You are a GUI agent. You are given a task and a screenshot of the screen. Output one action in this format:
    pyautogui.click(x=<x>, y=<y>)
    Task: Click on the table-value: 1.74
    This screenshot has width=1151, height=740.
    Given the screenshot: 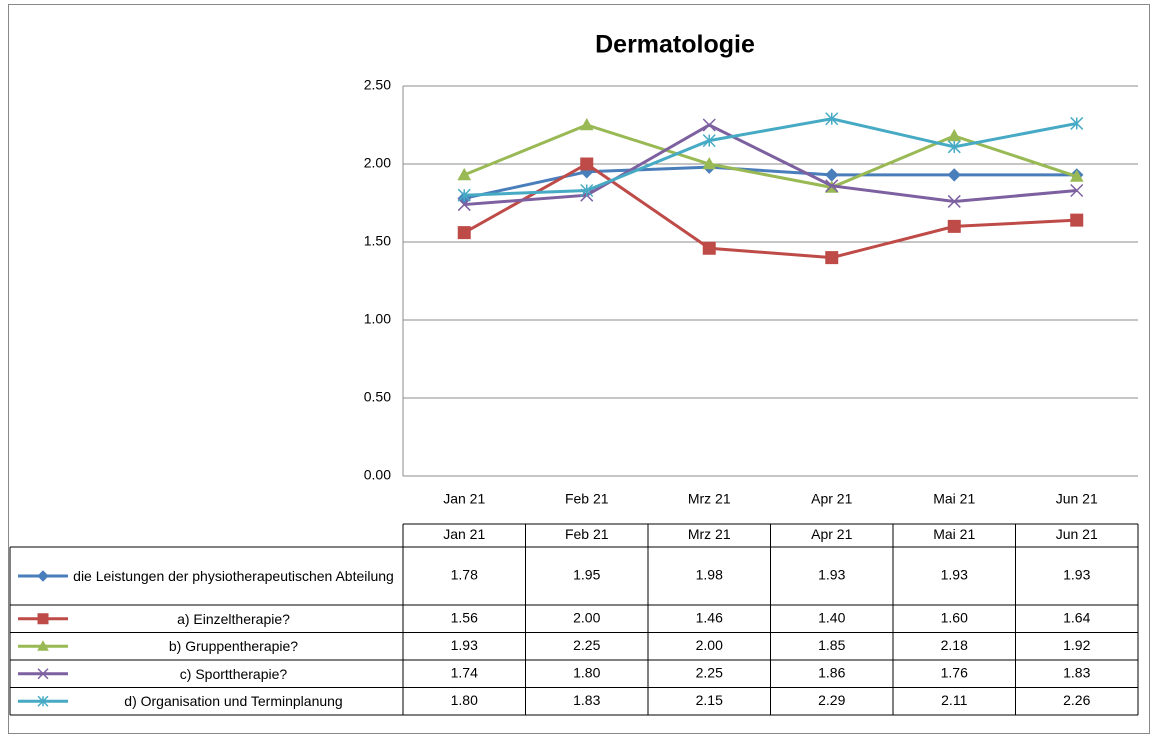 What is the action you would take?
    pyautogui.click(x=464, y=672)
    